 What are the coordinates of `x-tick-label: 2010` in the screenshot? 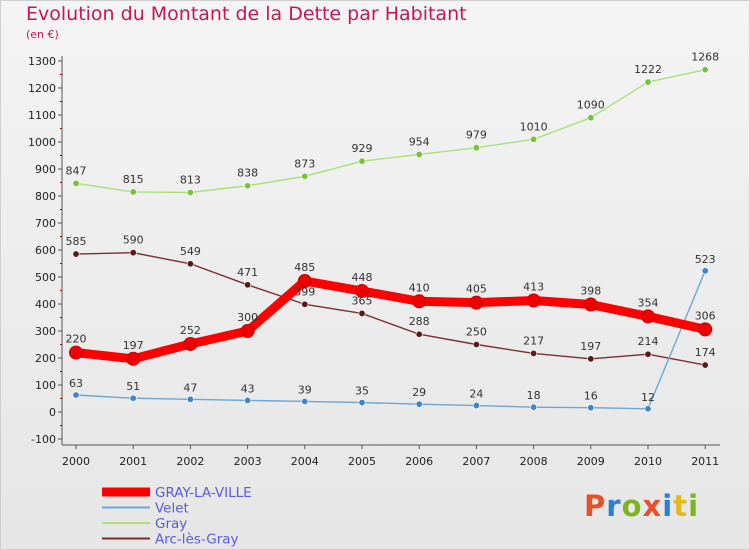 It's located at (648, 461).